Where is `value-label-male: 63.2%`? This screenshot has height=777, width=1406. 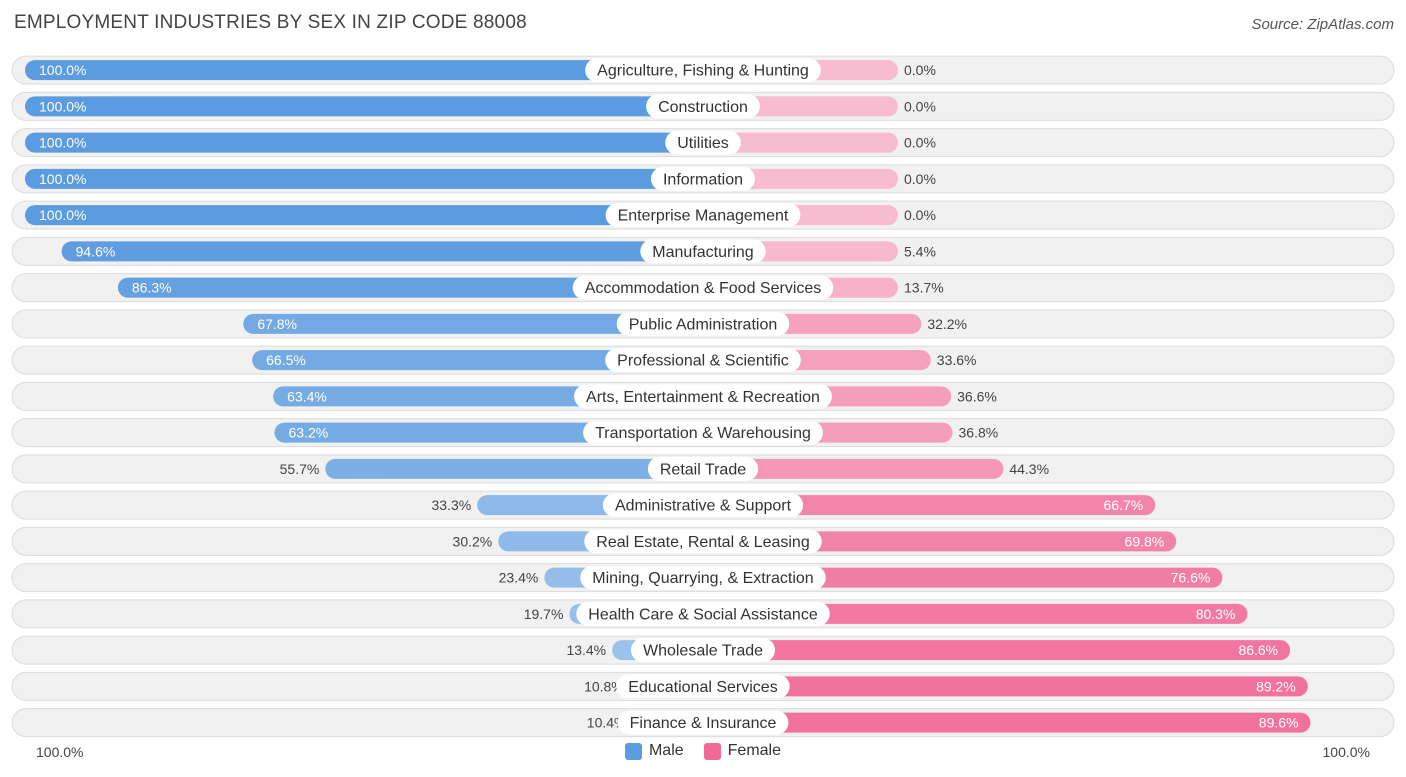
value-label-male: 63.2% is located at coordinates (309, 433).